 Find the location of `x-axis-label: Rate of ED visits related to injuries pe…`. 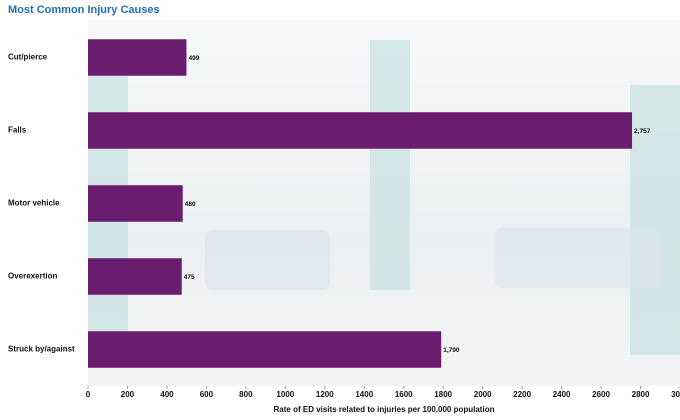

x-axis-label: Rate of ED visits related to injuries pe… is located at coordinates (384, 409).